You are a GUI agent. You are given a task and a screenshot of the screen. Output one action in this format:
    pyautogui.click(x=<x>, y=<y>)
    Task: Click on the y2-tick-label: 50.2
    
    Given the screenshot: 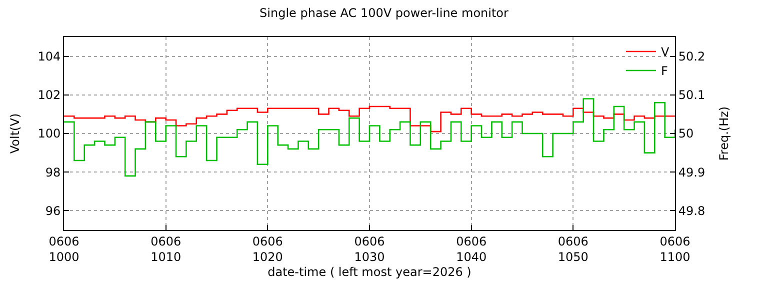 What is the action you would take?
    pyautogui.click(x=692, y=57)
    